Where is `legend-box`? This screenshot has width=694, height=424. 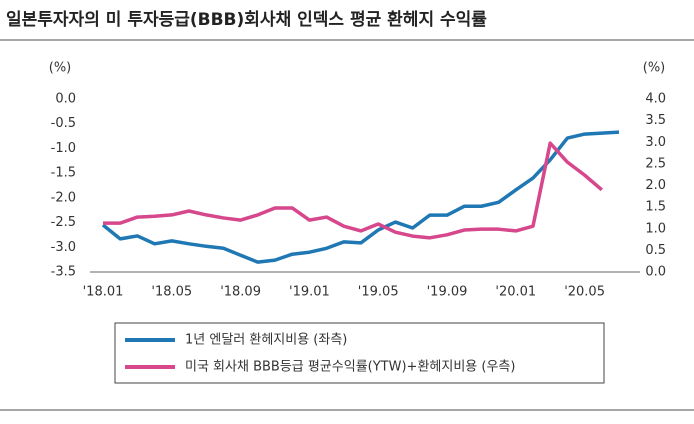
legend-box is located at coordinates (359, 353).